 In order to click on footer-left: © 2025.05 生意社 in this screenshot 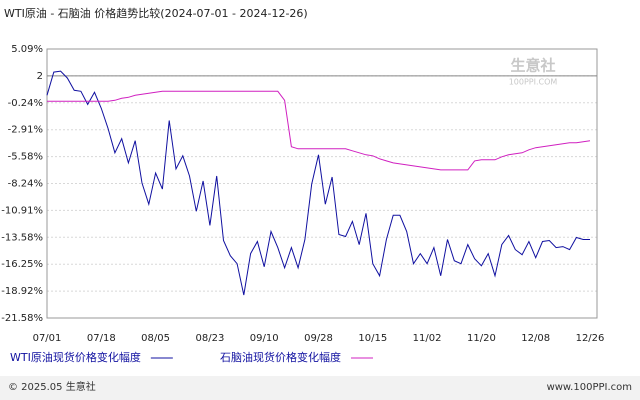, I will do `click(52, 386)`.